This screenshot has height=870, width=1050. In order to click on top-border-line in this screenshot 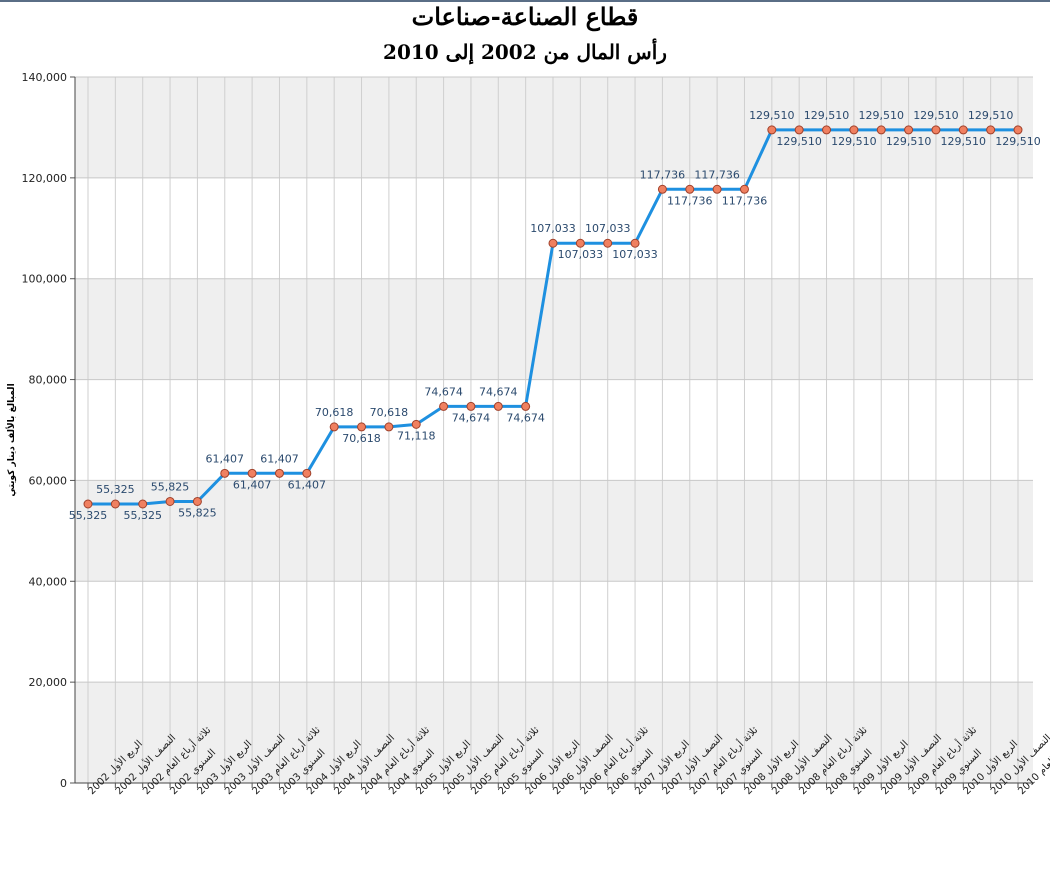, I will do `click(525, 1)`.